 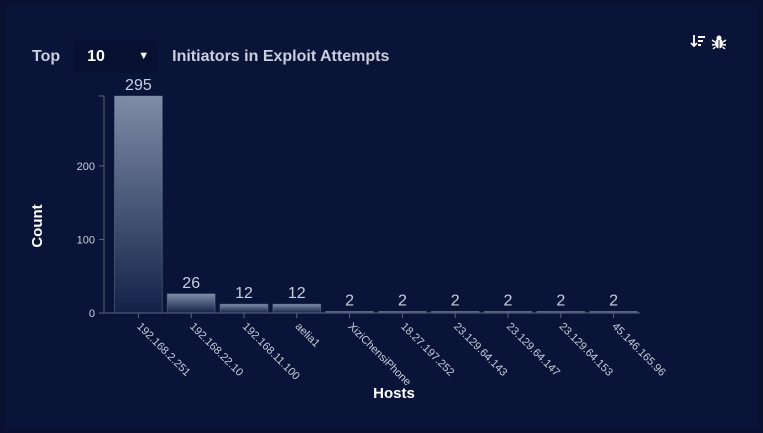 I want to click on chart-toolbar, so click(x=708, y=42).